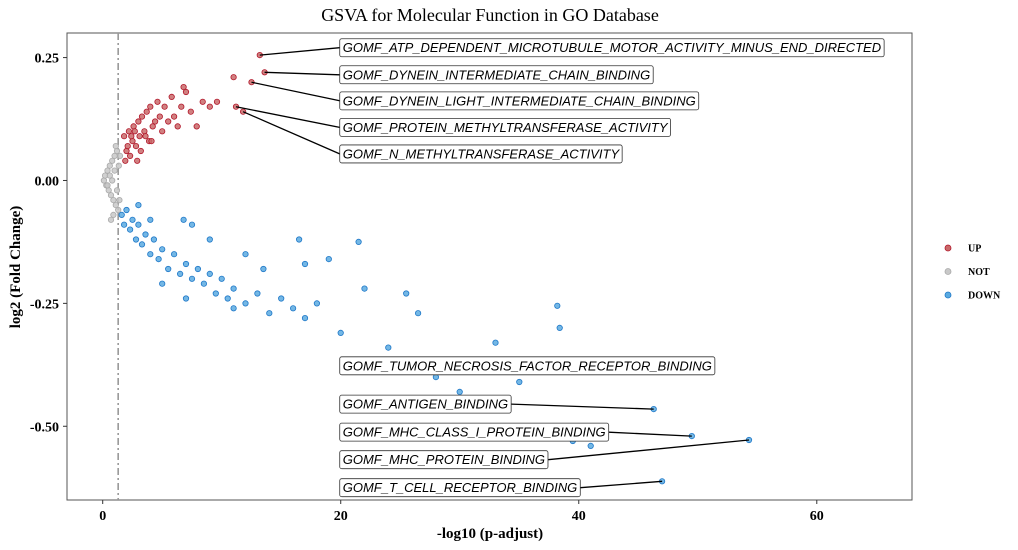  Describe the element at coordinates (984, 296) in the screenshot. I see `legend-label-down: DOWN` at that location.